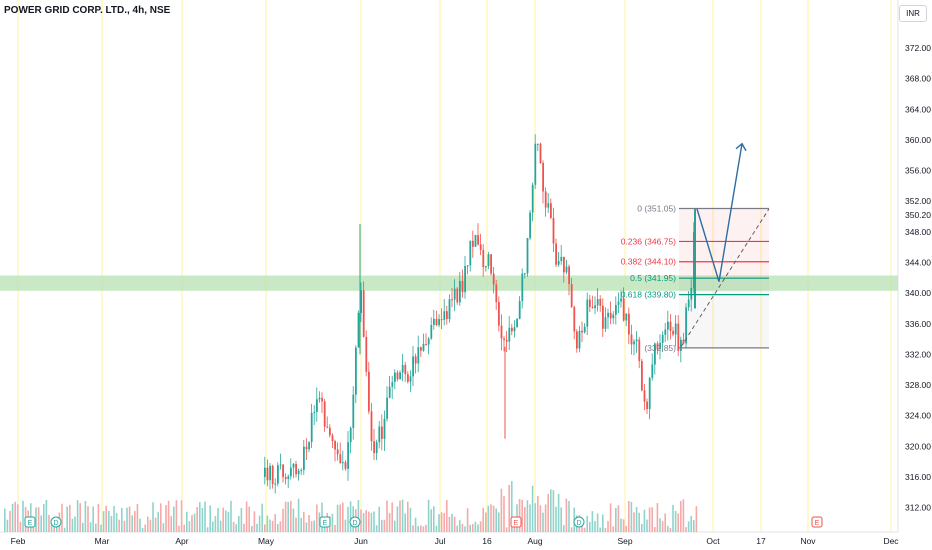 The width and height of the screenshot is (932, 550). Describe the element at coordinates (648, 262) in the screenshot. I see `fib-level-label: 0.382 (344.10)` at that location.